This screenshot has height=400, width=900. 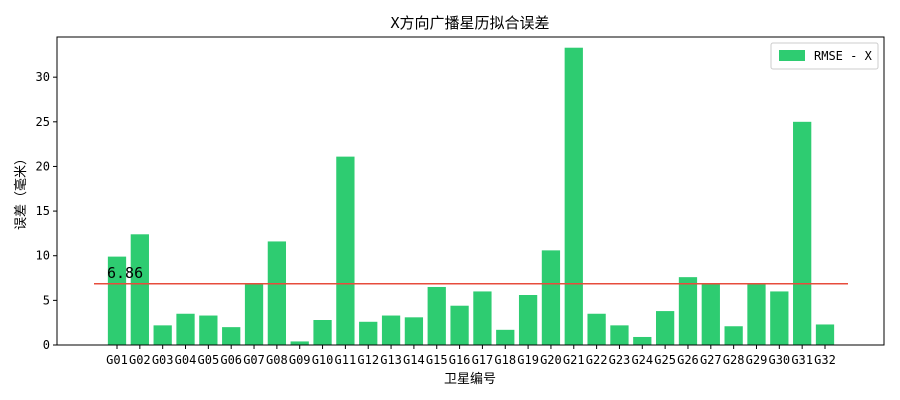 What do you see at coordinates (43, 211) in the screenshot?
I see `y-tick-label-15: 15` at bounding box center [43, 211].